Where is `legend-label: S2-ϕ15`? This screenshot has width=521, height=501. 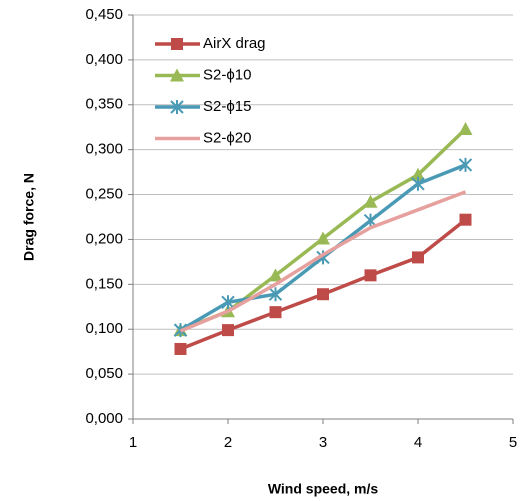 legend-label: S2-ϕ15 is located at coordinates (227, 106).